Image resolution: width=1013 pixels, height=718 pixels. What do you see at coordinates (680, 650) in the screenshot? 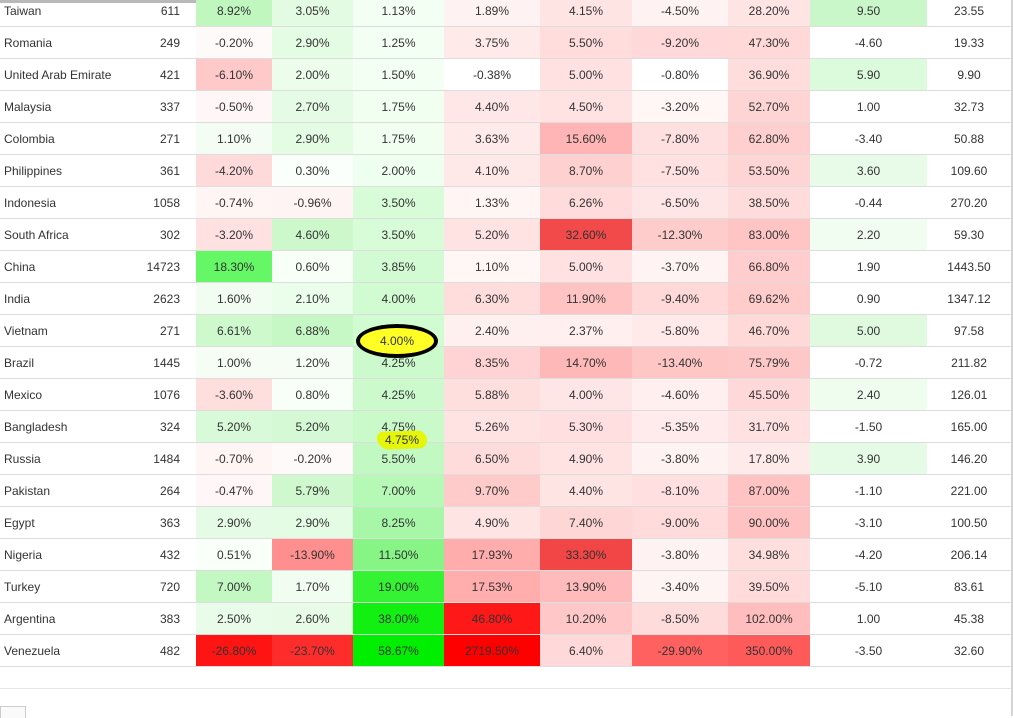
I see `value-cell: -29.90%` at bounding box center [680, 650].